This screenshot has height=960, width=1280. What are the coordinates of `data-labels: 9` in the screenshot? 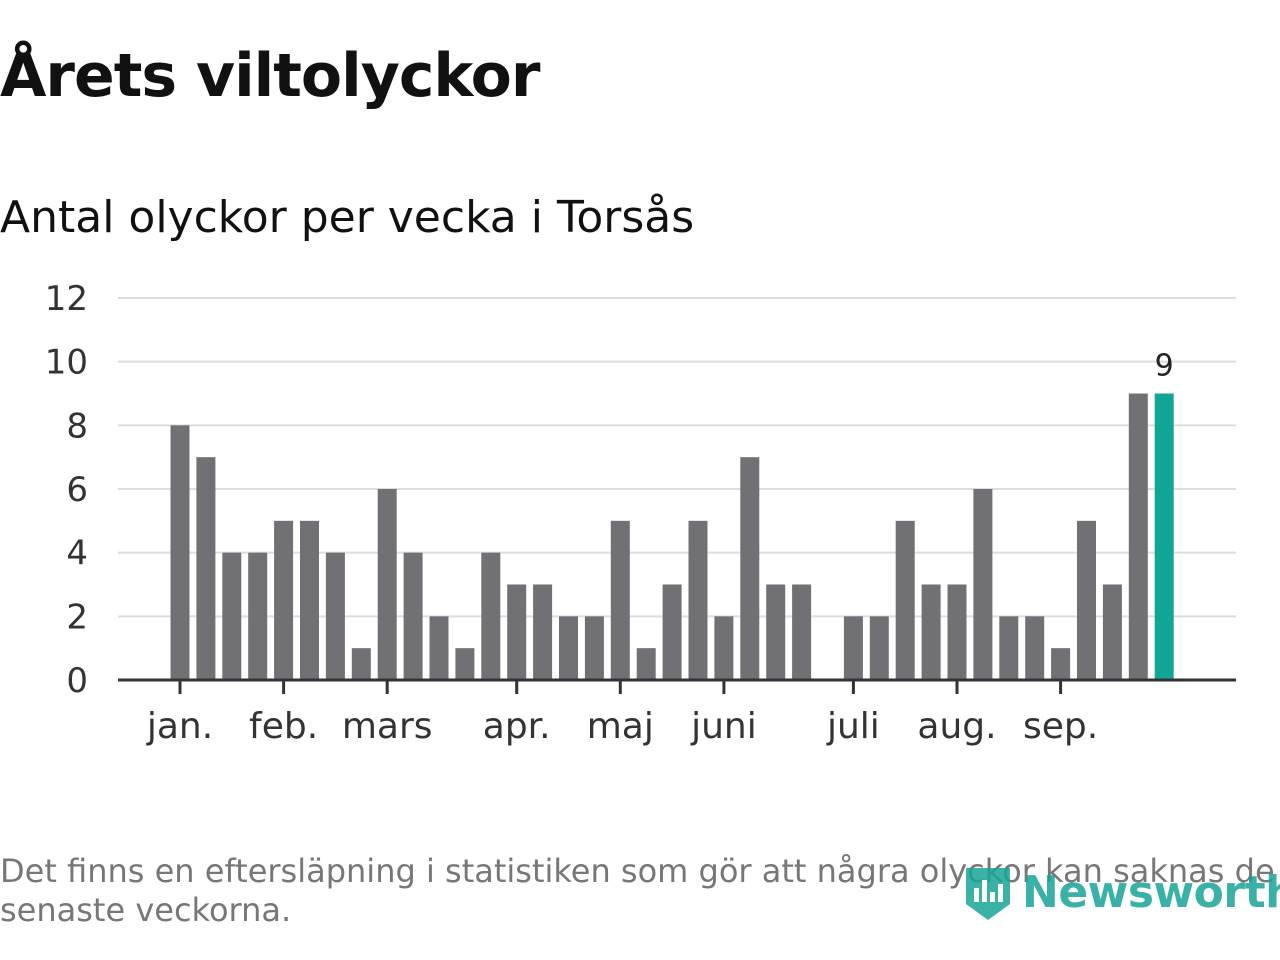 It's located at (1164, 366).